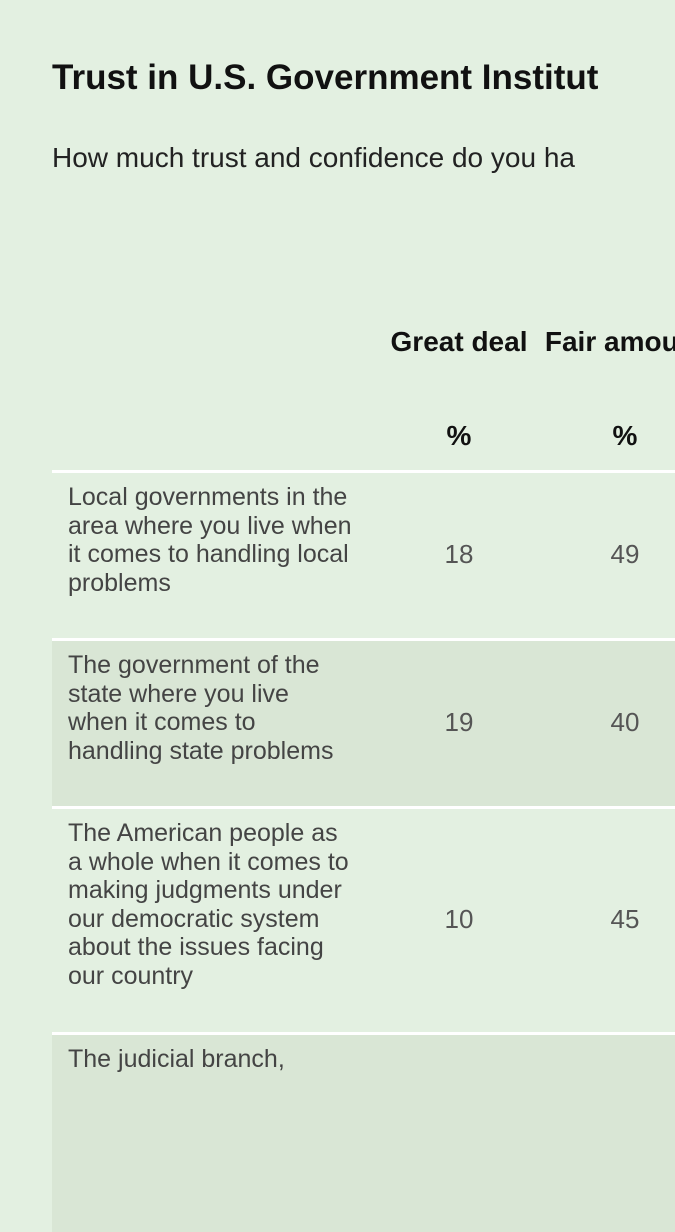 The height and width of the screenshot is (1232, 675). What do you see at coordinates (325, 77) in the screenshot?
I see `title: Trust in U.S. Government Institut` at bounding box center [325, 77].